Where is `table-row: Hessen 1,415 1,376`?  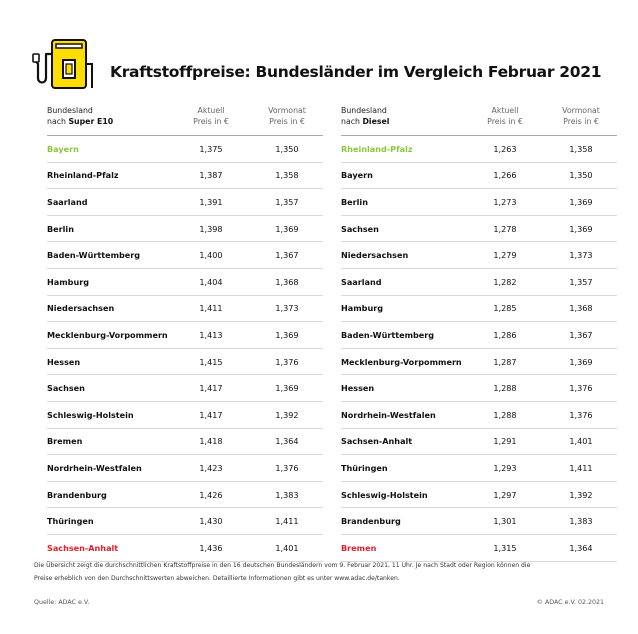 table-row: Hessen 1,415 1,376 is located at coordinates (185, 362).